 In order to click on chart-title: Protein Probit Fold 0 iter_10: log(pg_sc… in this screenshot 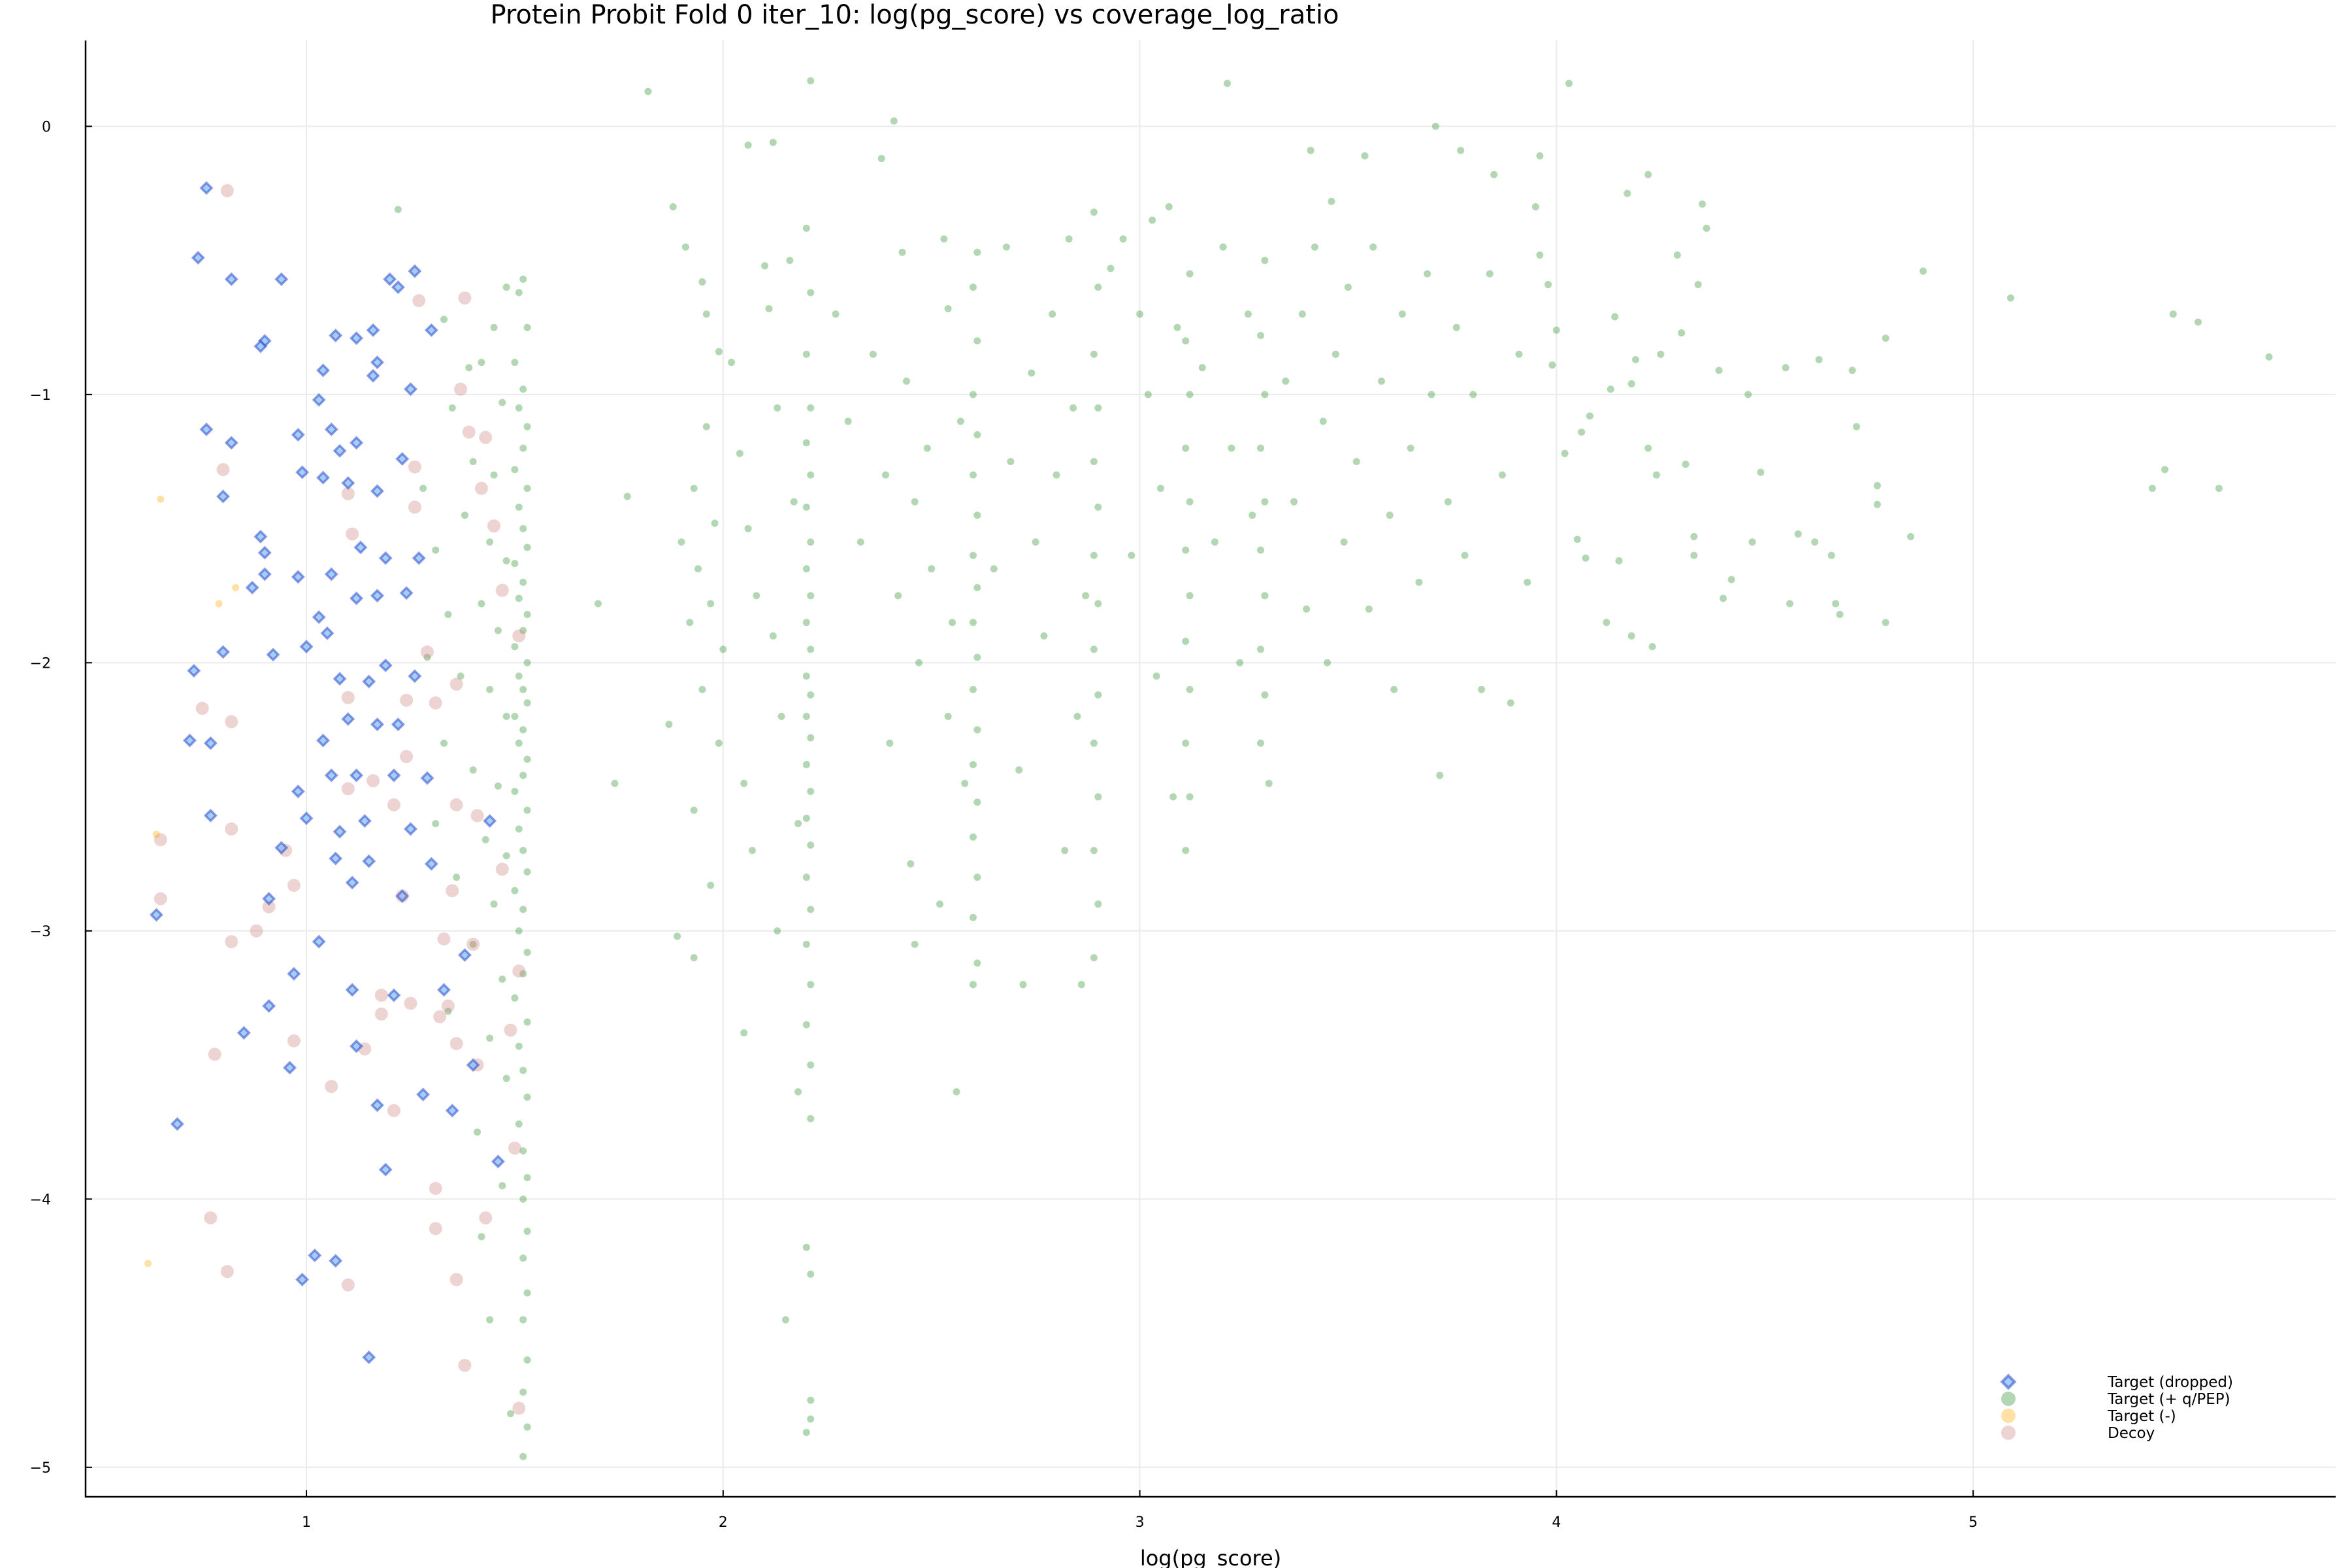, I will do `click(915, 15)`.